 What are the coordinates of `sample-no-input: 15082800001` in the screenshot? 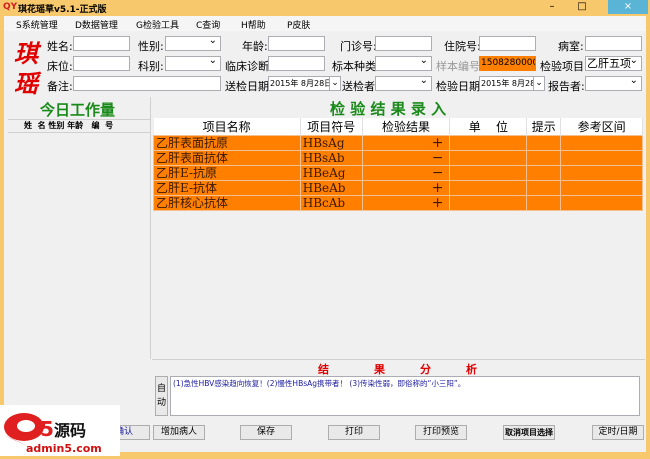 It's located at (507, 63).